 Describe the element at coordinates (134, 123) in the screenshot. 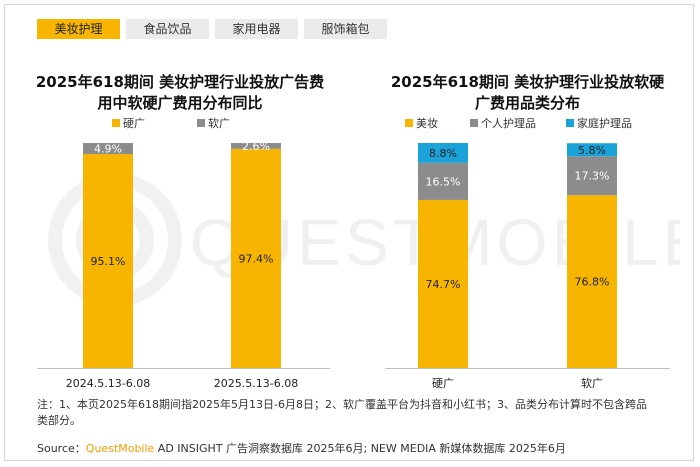

I see `legend-label-hard-ad: 硬广` at that location.